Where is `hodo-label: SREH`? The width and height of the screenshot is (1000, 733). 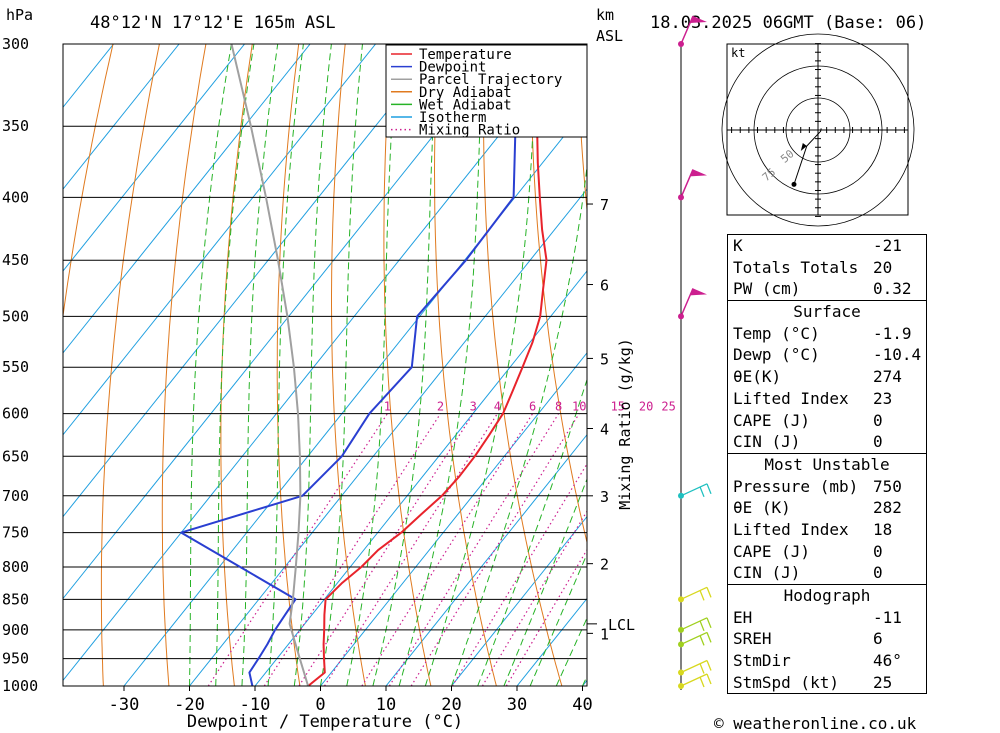 hodo-label: SREH is located at coordinates (752, 639).